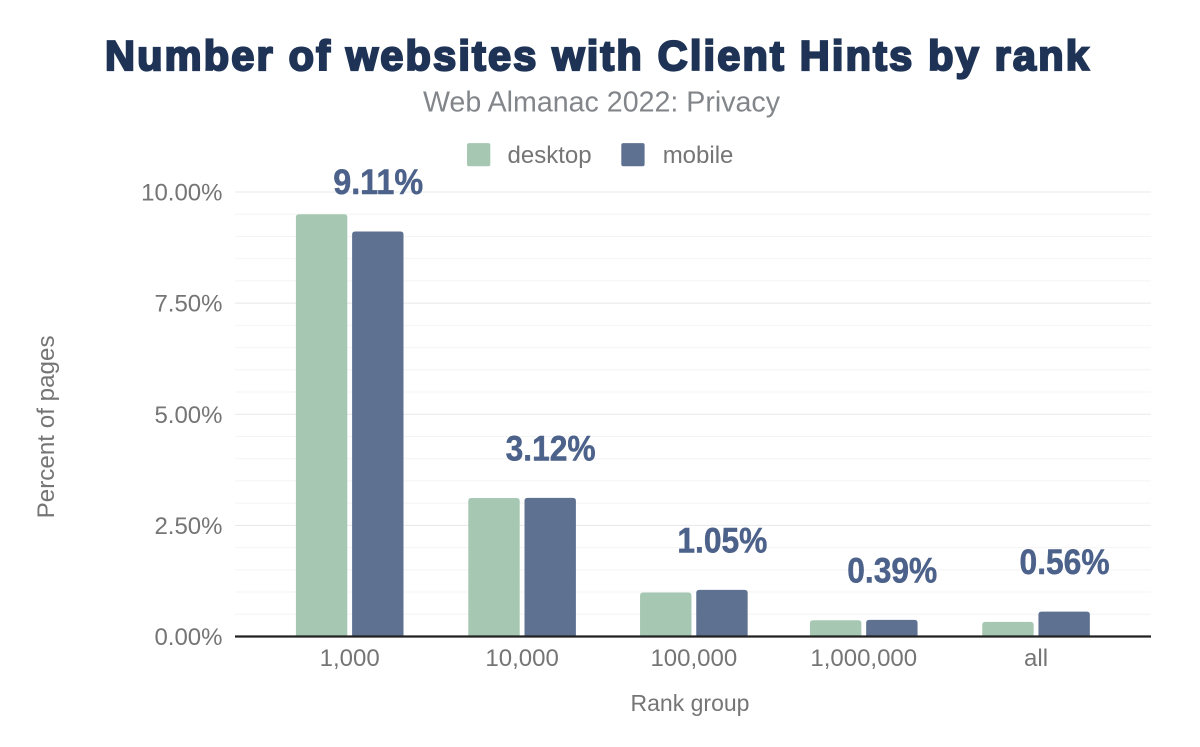  Describe the element at coordinates (46, 426) in the screenshot. I see `svg-text: Percent of pages` at that location.